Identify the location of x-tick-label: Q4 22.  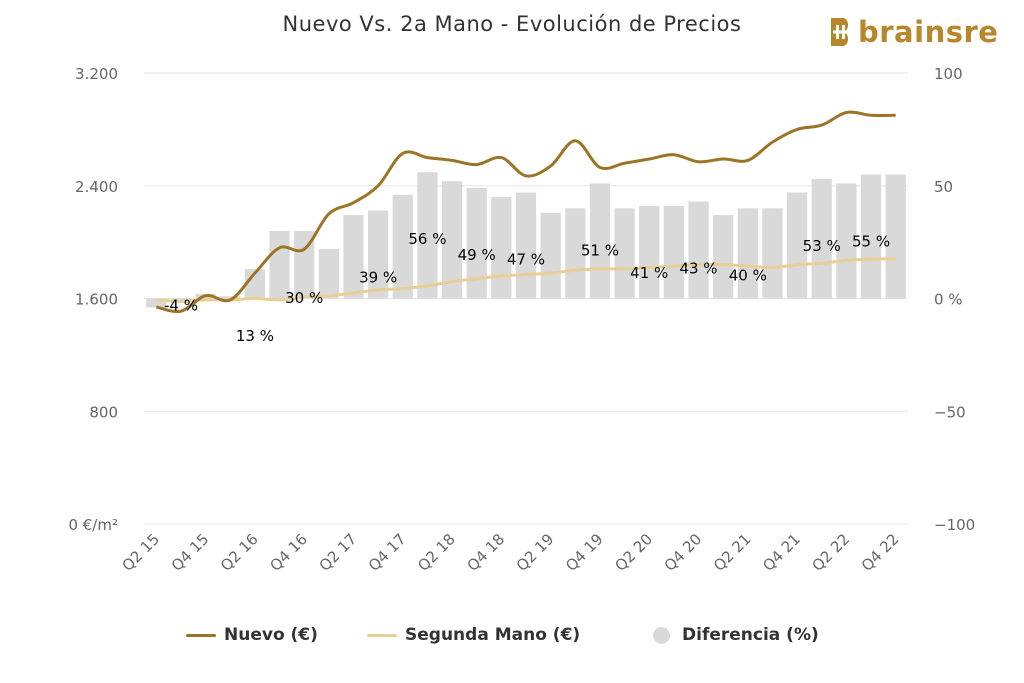
(880, 552).